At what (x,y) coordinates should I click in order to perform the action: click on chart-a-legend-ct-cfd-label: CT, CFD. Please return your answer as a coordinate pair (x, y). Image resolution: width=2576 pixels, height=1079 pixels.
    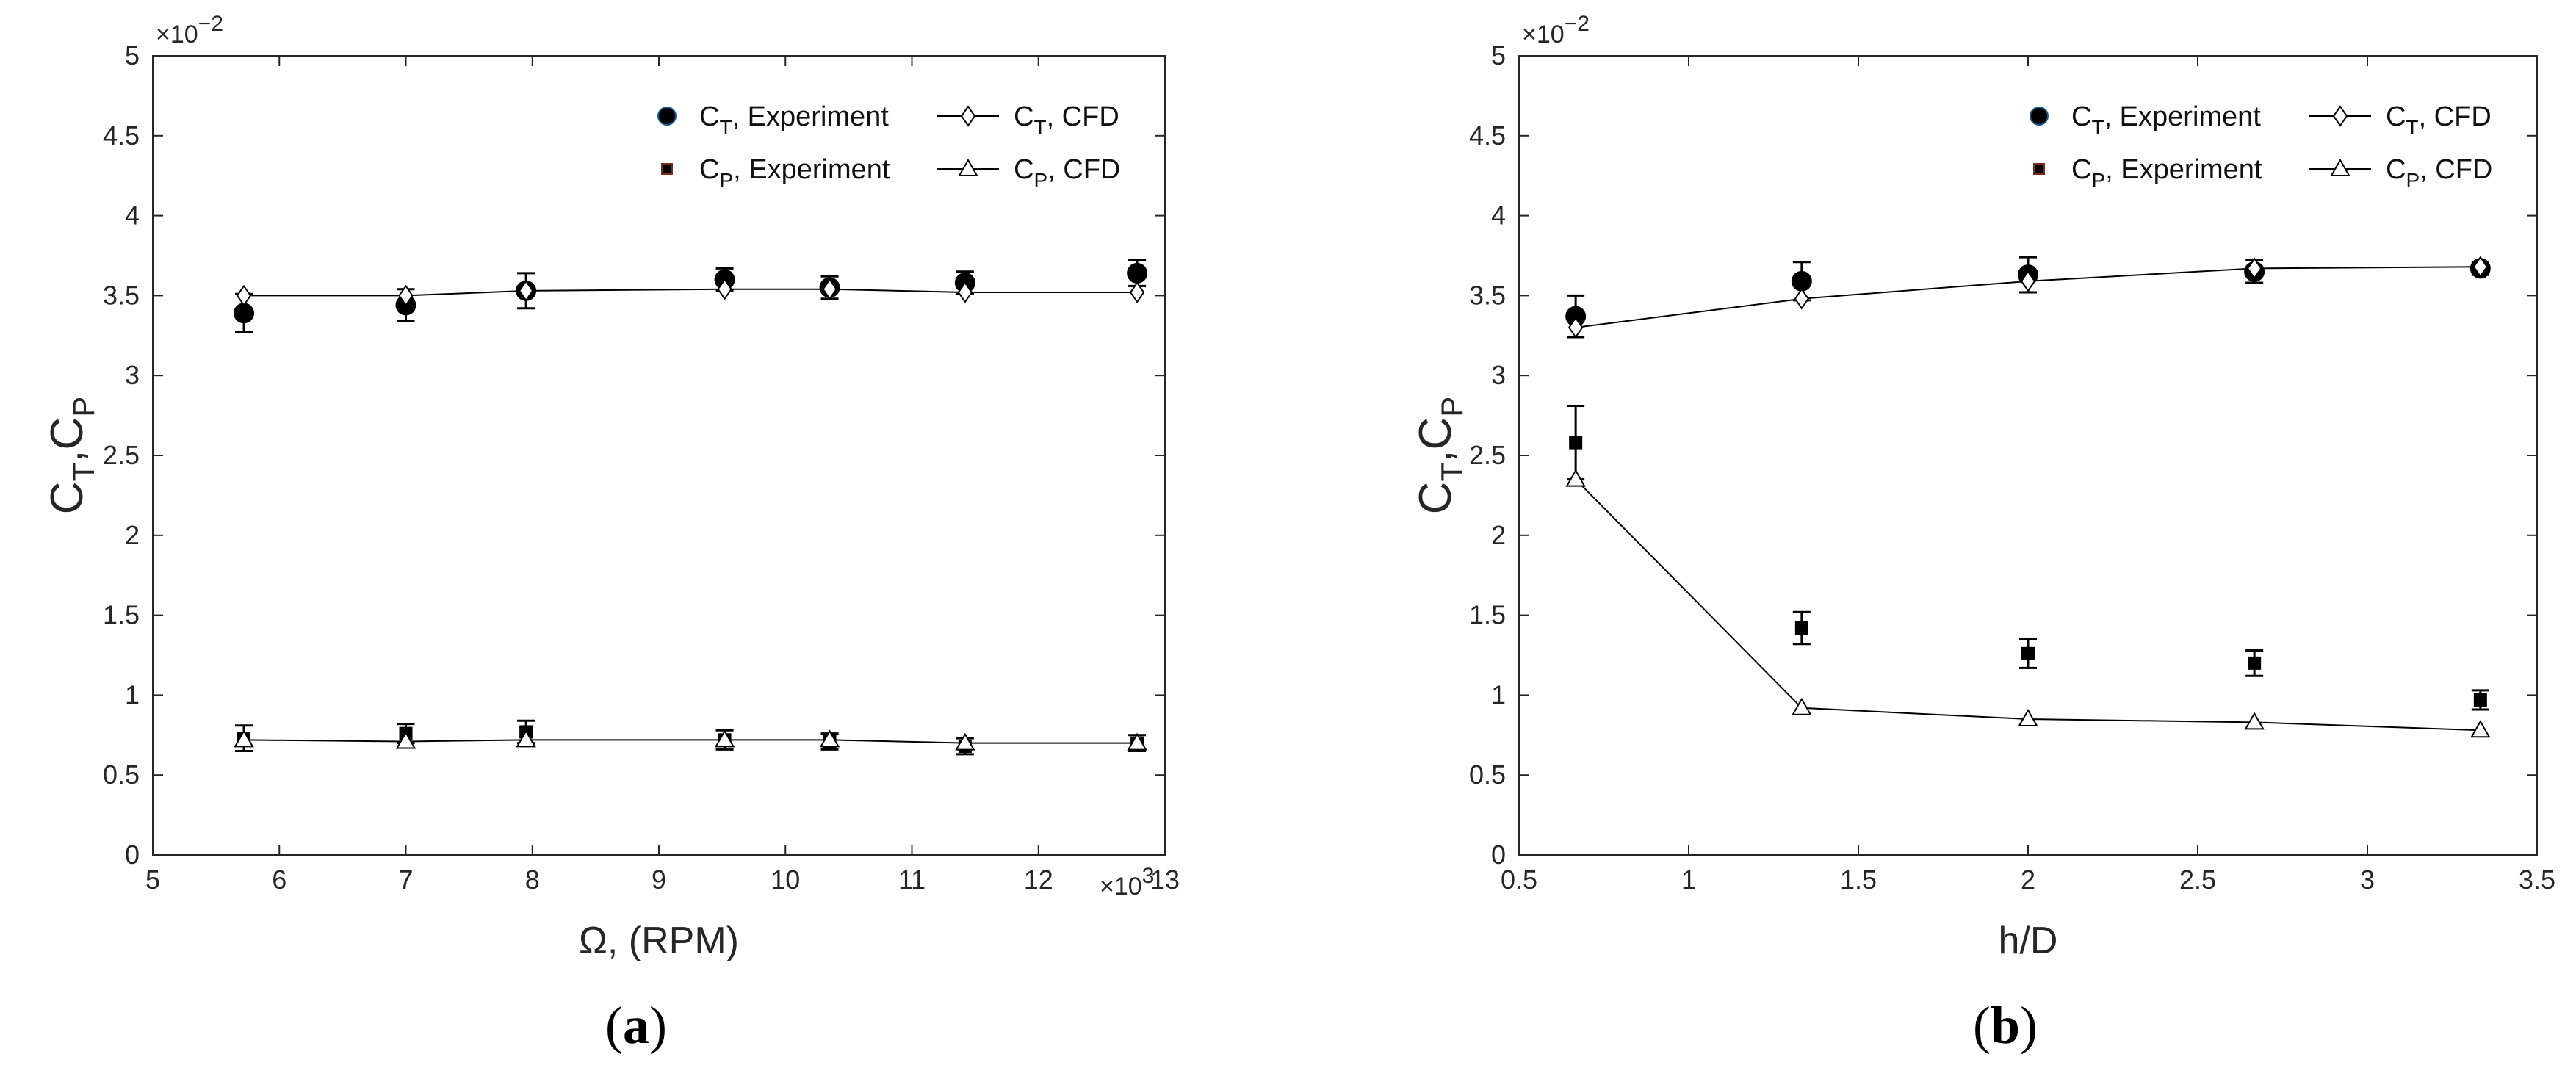
    Looking at the image, I should click on (1066, 120).